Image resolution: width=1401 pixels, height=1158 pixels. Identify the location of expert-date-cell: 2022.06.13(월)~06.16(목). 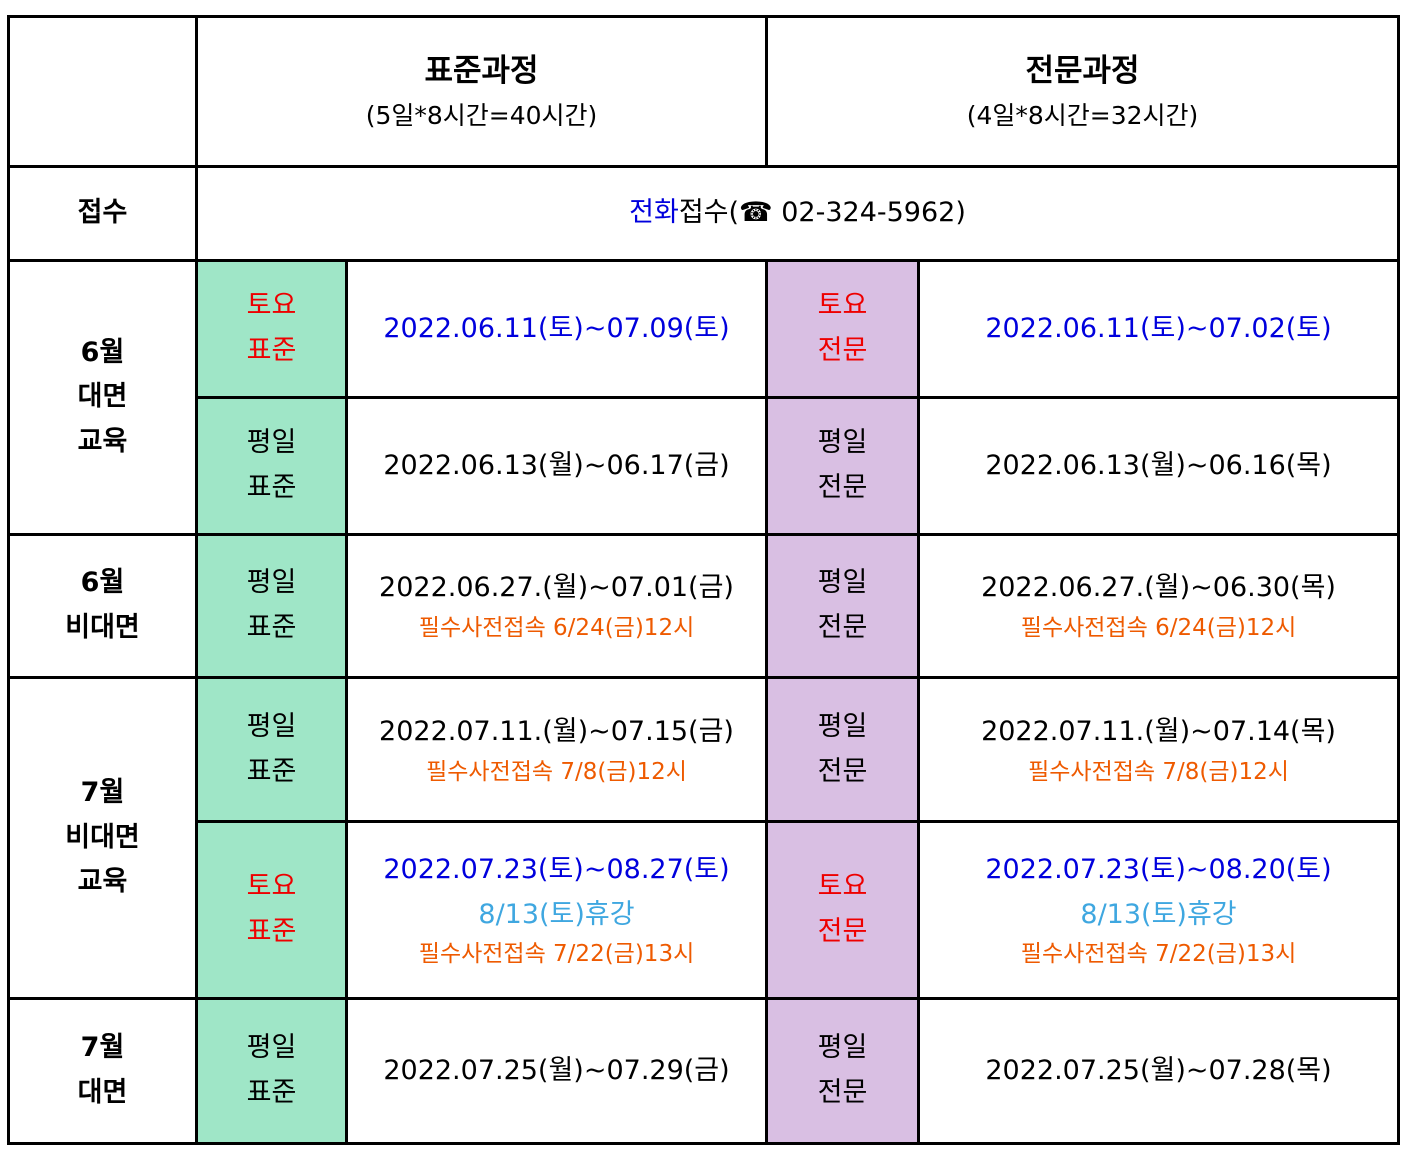
(1159, 466).